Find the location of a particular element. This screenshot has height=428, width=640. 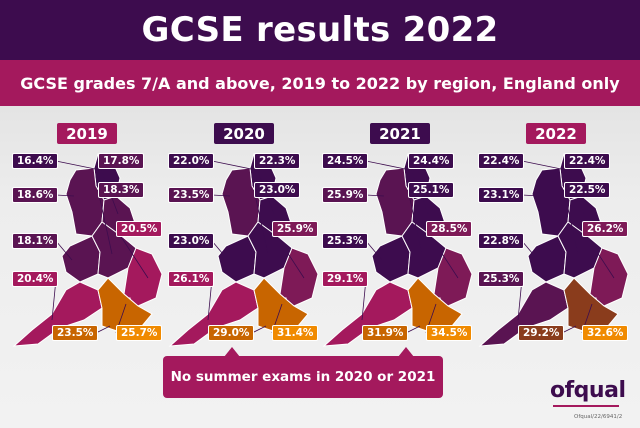

logo-underline is located at coordinates (586, 406).